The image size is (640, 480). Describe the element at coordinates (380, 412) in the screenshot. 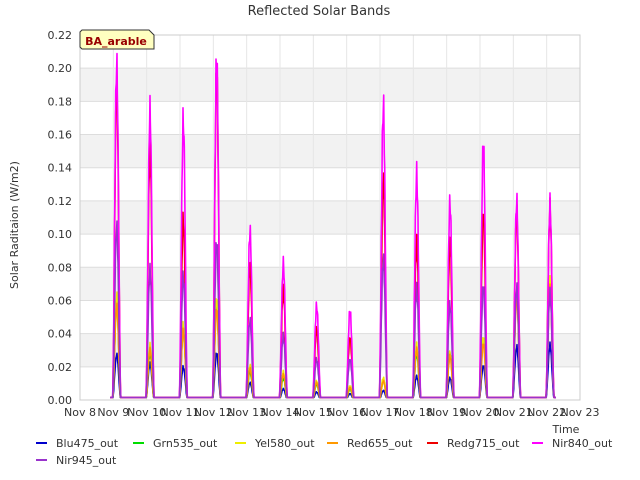

I see `x-tick-label: Nov 17` at that location.